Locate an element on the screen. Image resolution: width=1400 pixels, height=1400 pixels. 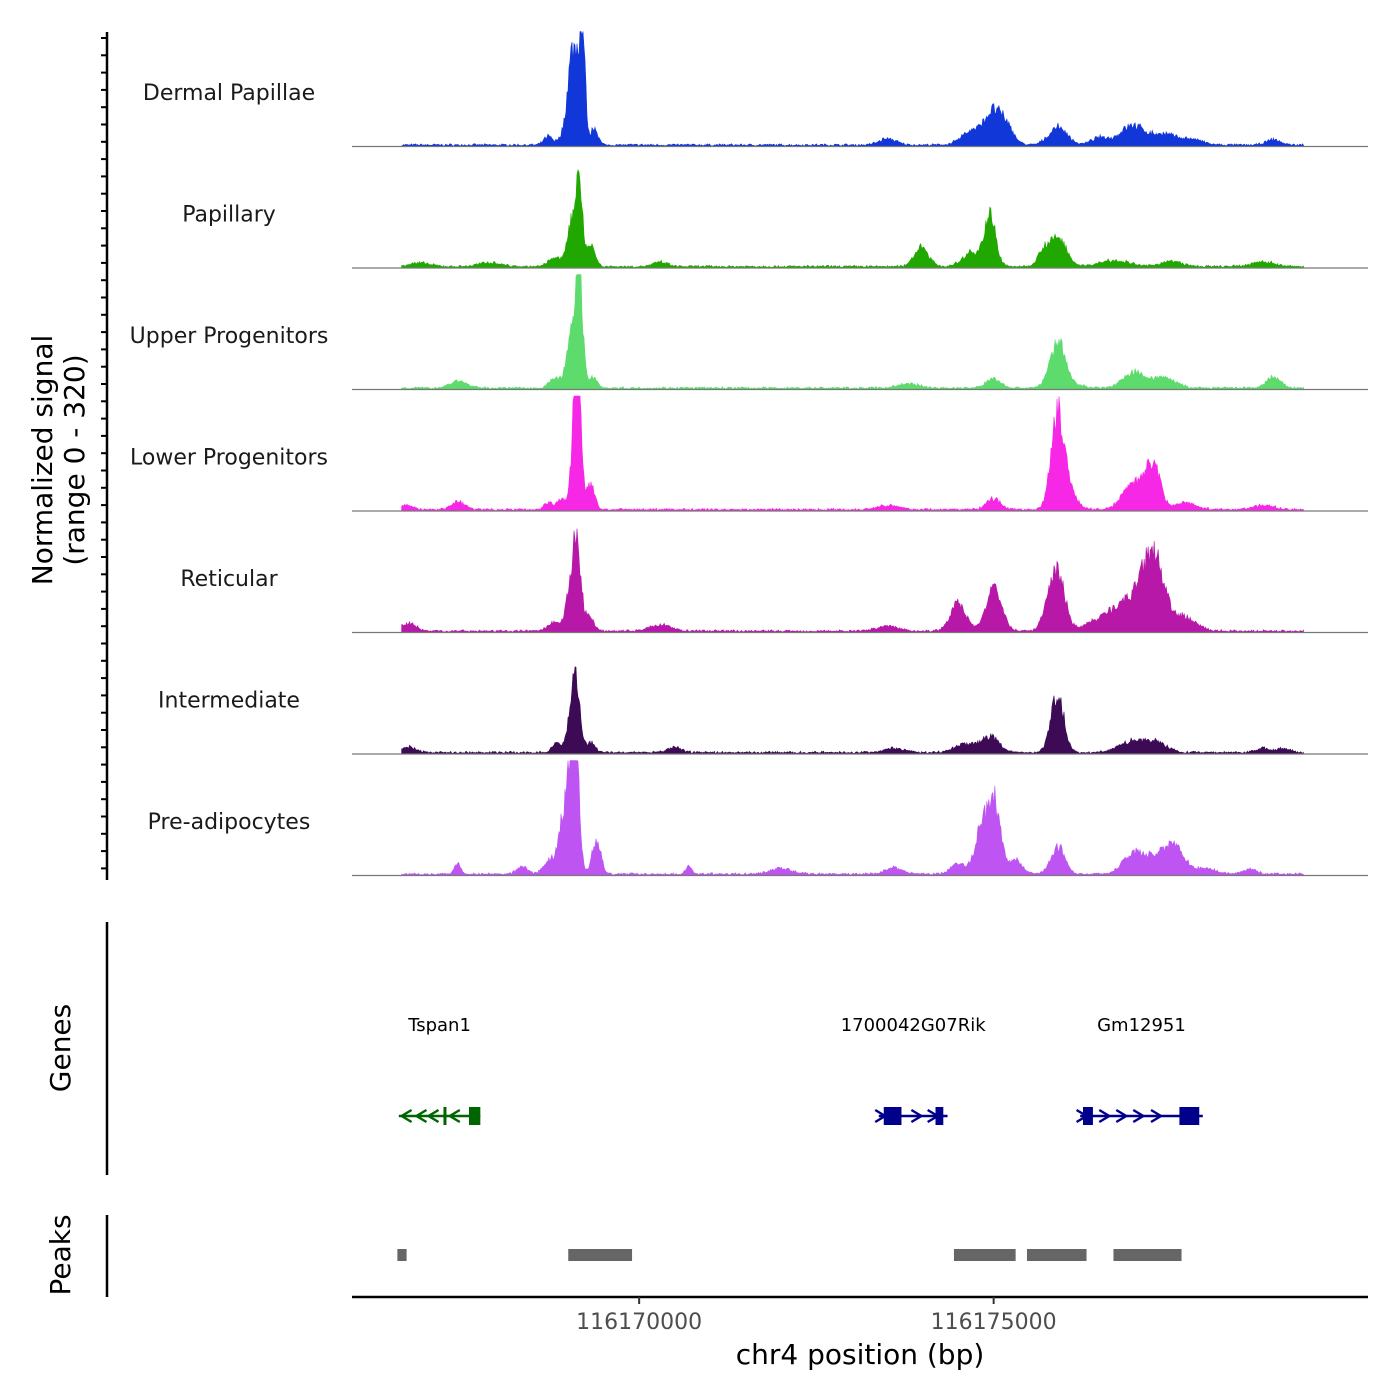
track-label: Intermediate is located at coordinates (229, 701).